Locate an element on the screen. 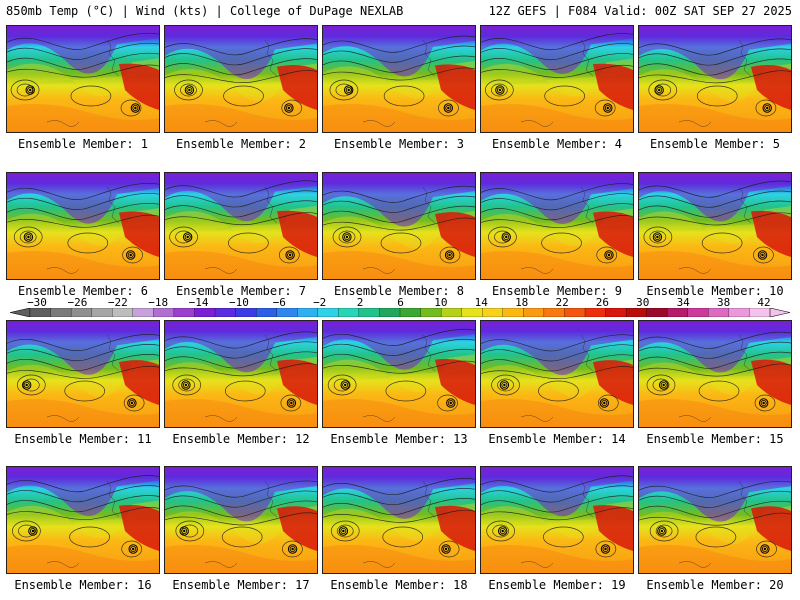  ensemble-member-panel-4: Ensemble Member: 4 is located at coordinates (557, 88).